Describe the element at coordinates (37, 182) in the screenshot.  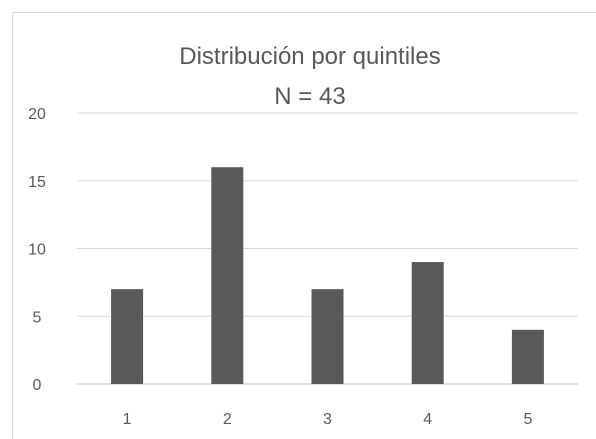
I see `y-tick-label: 15` at that location.